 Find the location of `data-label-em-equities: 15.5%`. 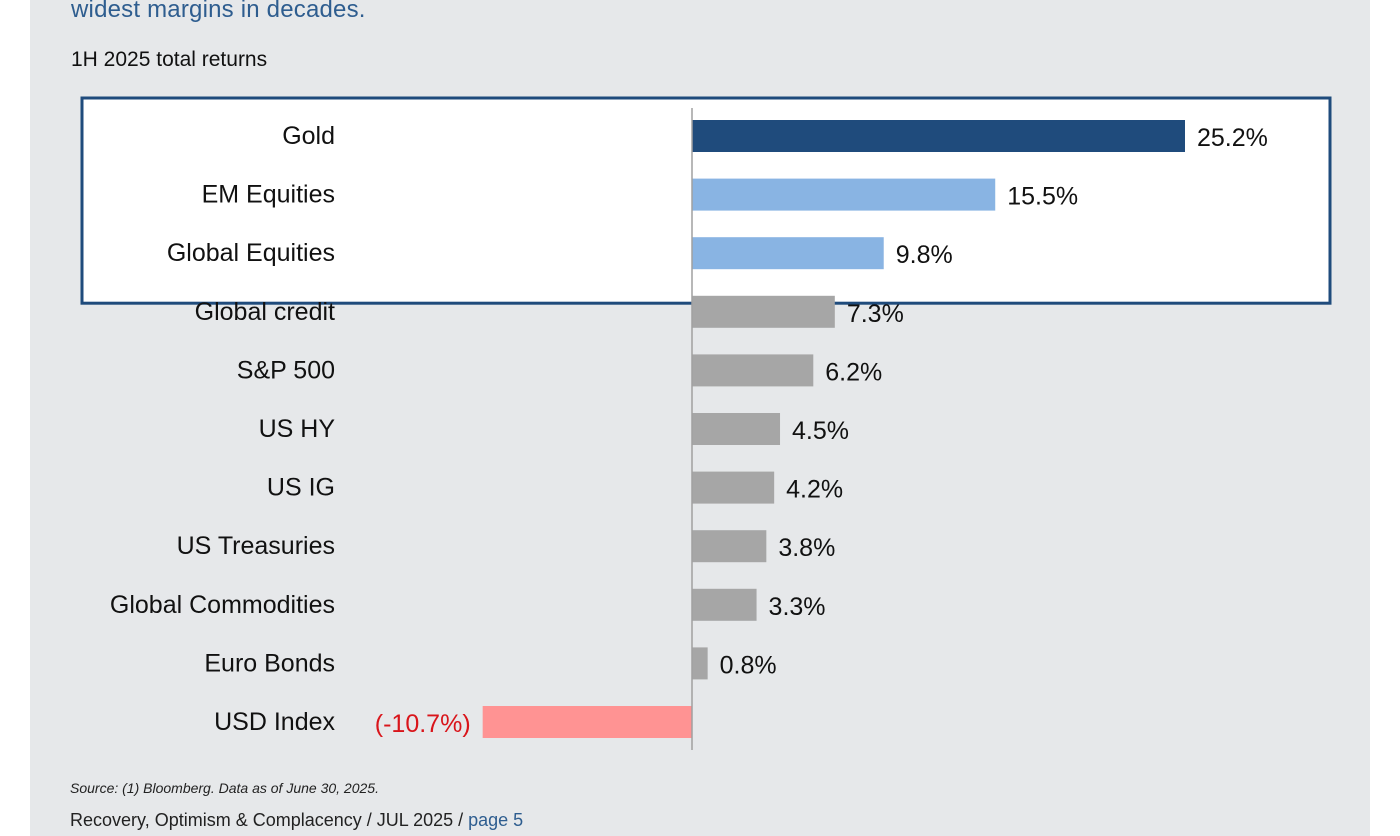

data-label-em-equities: 15.5% is located at coordinates (1042, 197).